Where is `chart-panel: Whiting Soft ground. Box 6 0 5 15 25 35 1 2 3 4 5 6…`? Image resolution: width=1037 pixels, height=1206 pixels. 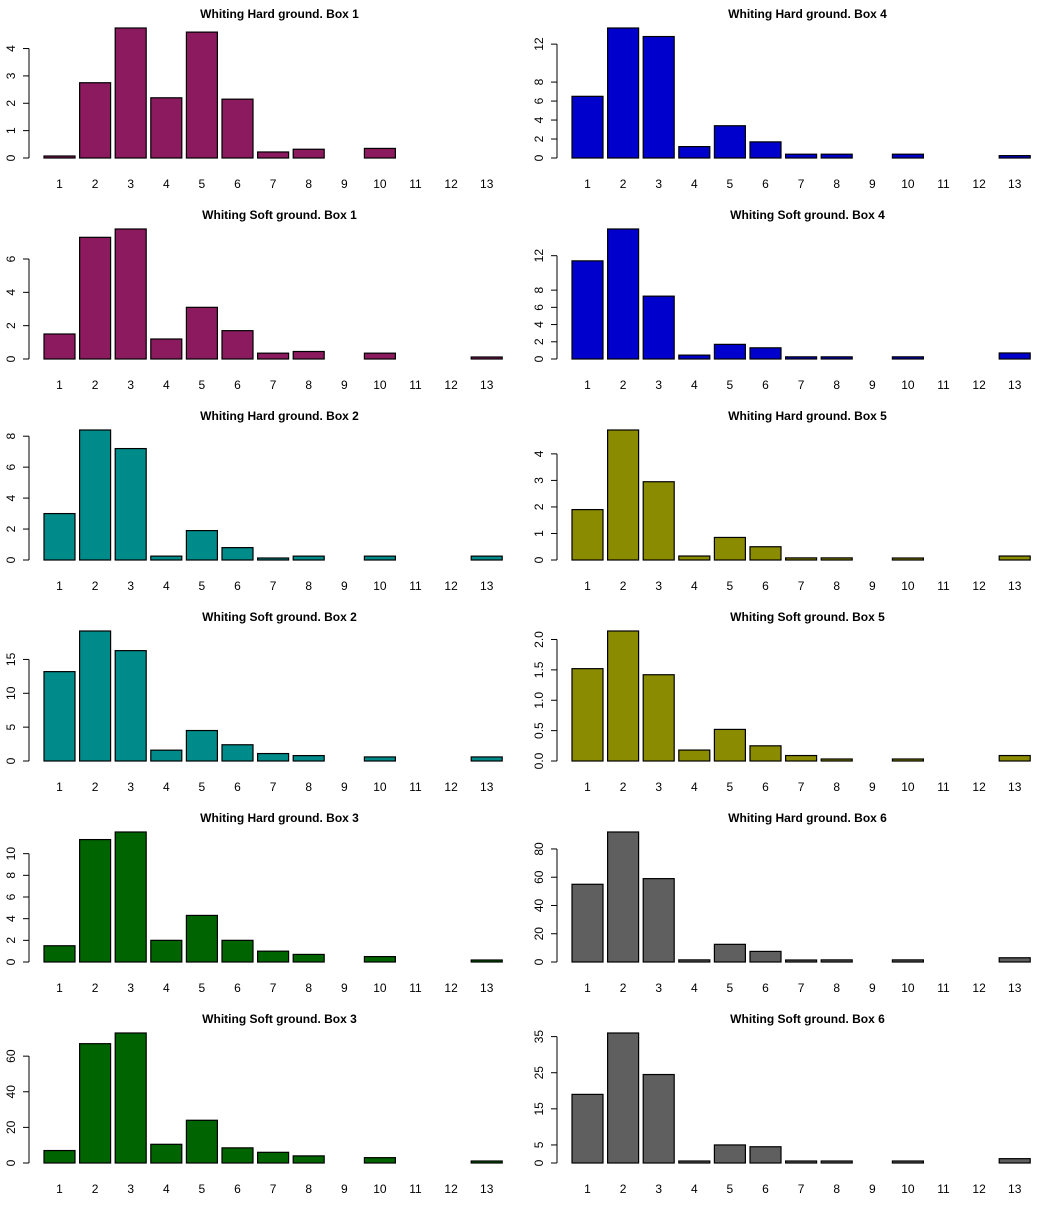 chart-panel: Whiting Soft ground. Box 6 0 5 15 25 35 1 2 3 4 5 6… is located at coordinates (782, 1105).